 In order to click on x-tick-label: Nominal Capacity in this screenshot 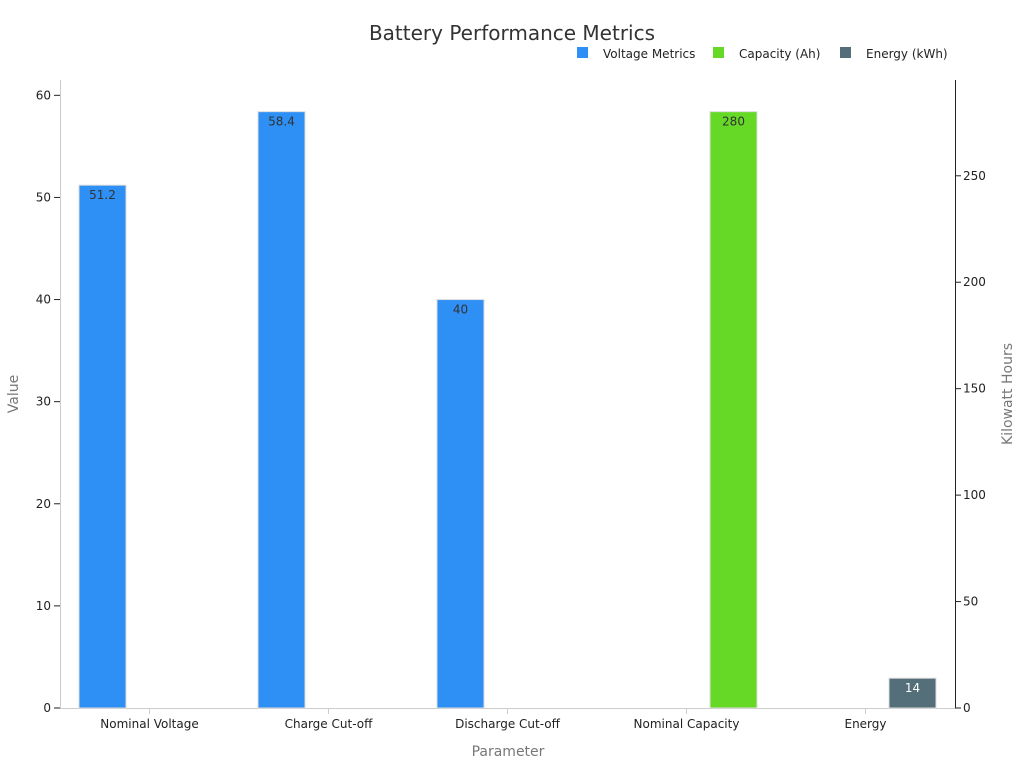, I will do `click(687, 724)`.